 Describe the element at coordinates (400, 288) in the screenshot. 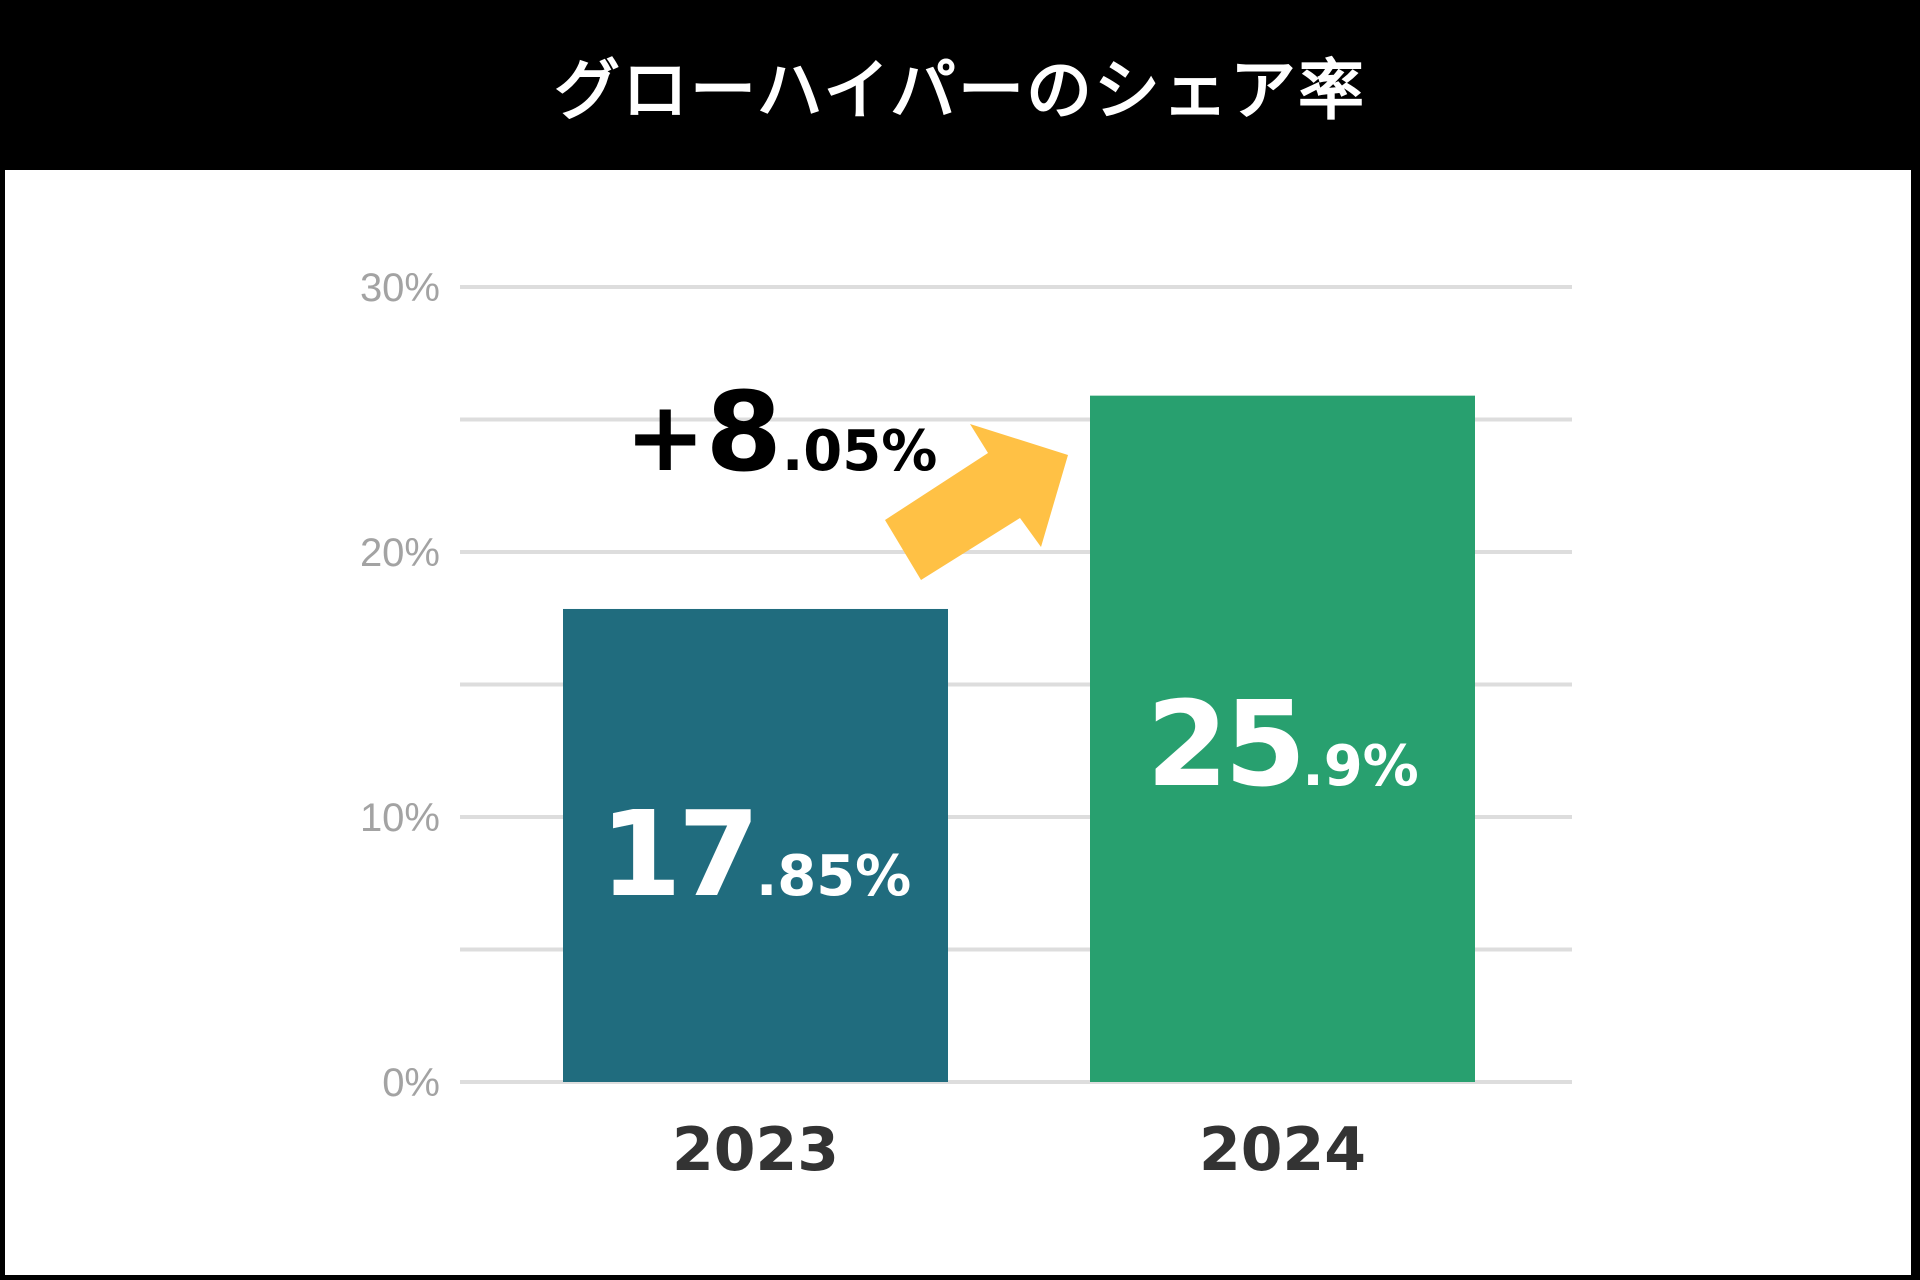

I see `y-tick-label: 30%` at that location.